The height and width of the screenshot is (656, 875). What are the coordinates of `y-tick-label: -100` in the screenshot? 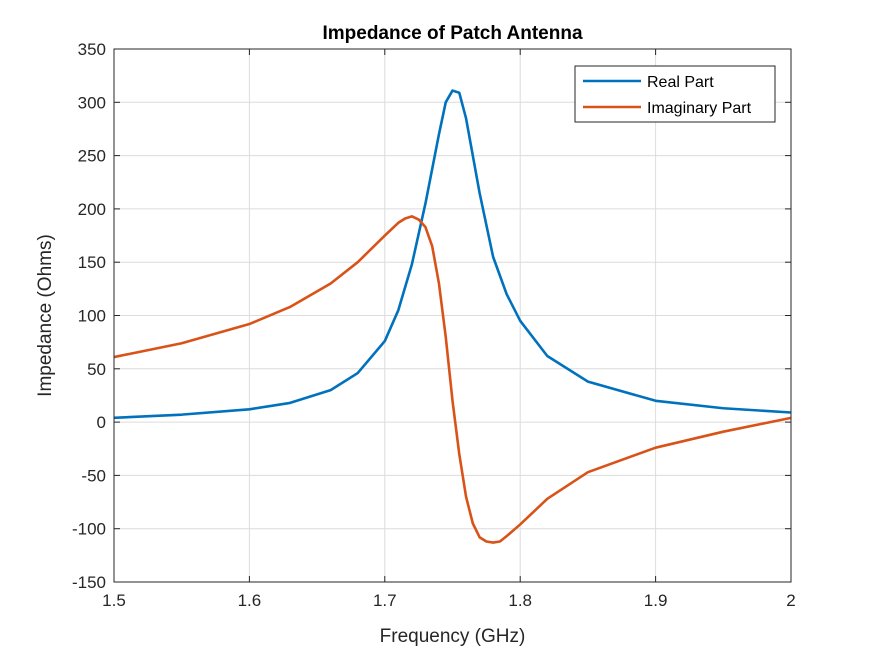 It's located at (89, 529).